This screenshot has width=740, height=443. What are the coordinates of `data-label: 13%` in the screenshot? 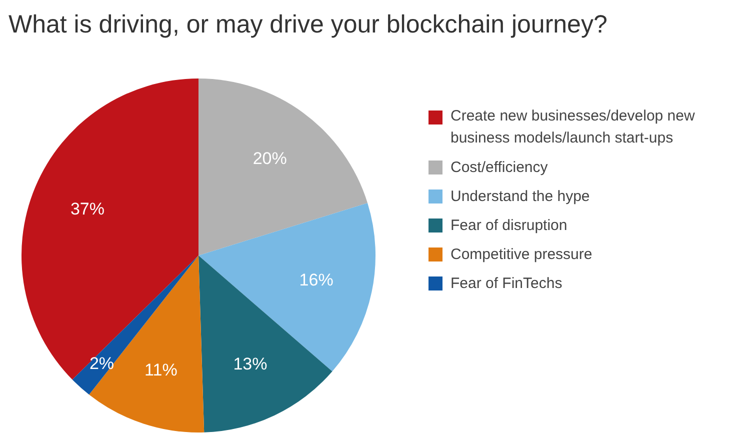 It's located at (250, 364).